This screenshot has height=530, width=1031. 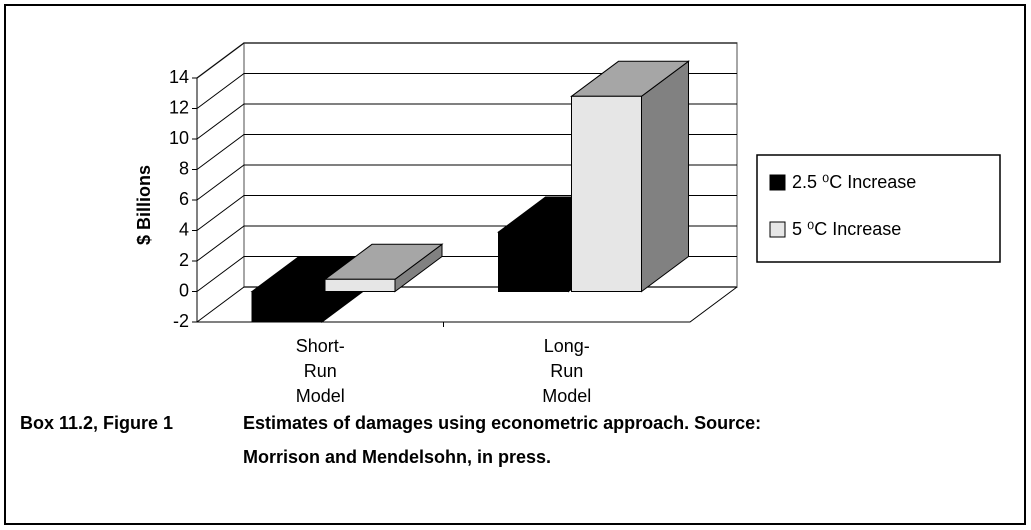 What do you see at coordinates (179, 107) in the screenshot?
I see `y-tick-label: 12` at bounding box center [179, 107].